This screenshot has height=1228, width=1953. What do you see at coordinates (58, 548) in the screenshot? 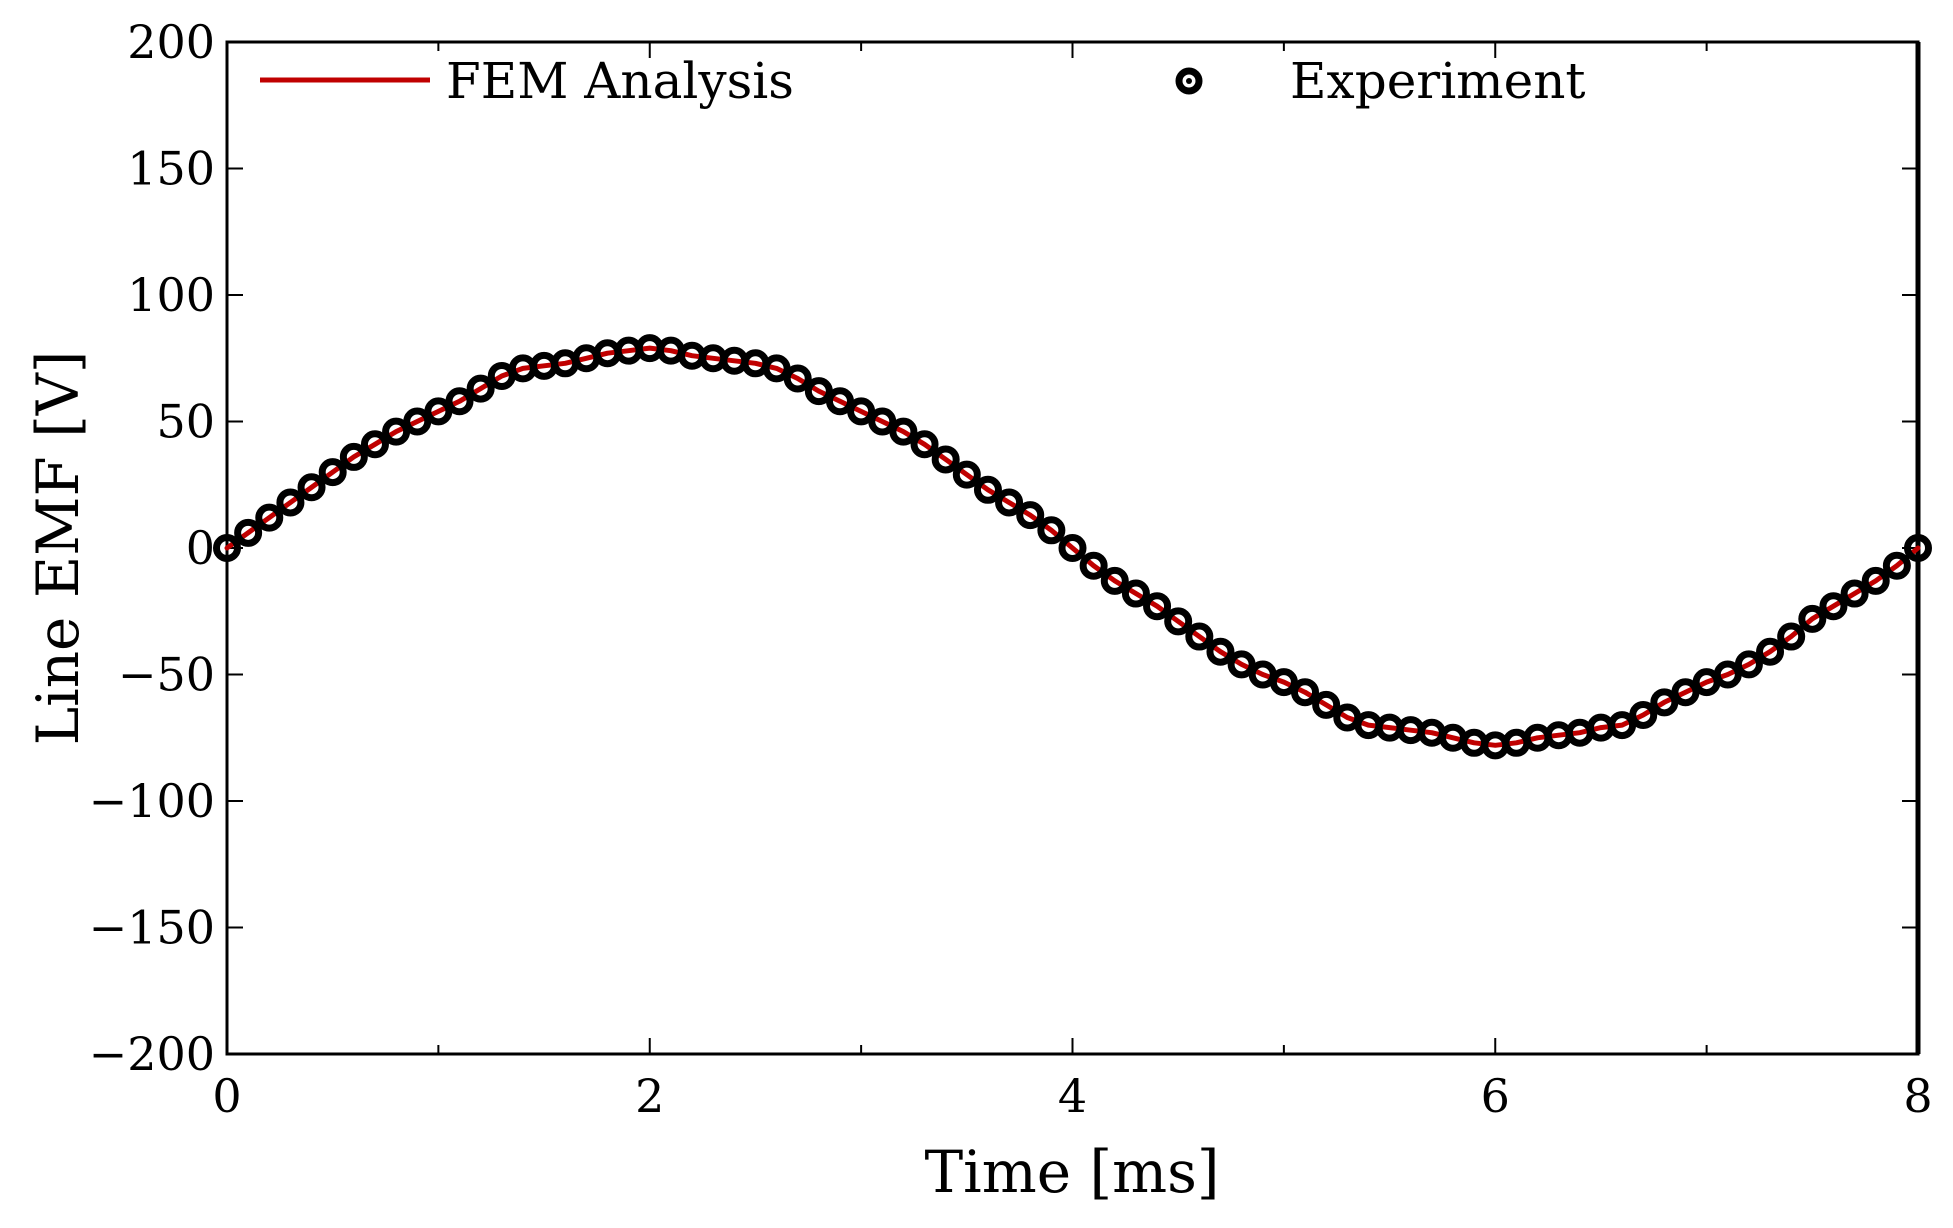
I see `y-axis-title: Line EMF [V]` at bounding box center [58, 548].